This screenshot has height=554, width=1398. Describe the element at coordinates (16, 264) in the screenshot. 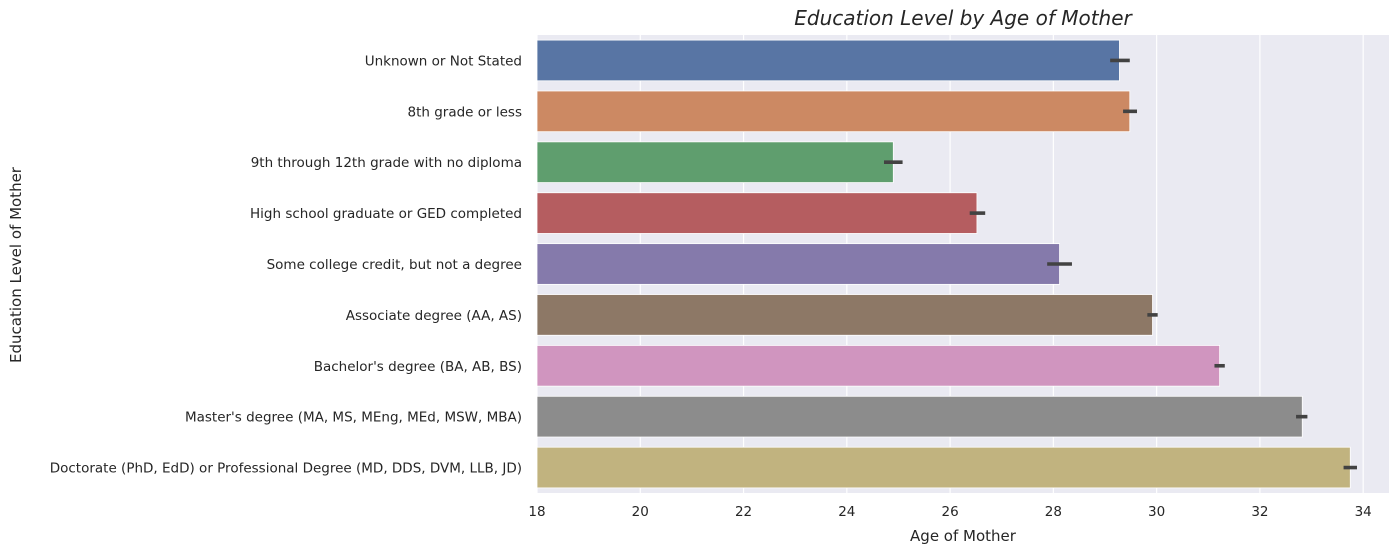

I see `y-axis-label: Education Level of Mother` at that location.